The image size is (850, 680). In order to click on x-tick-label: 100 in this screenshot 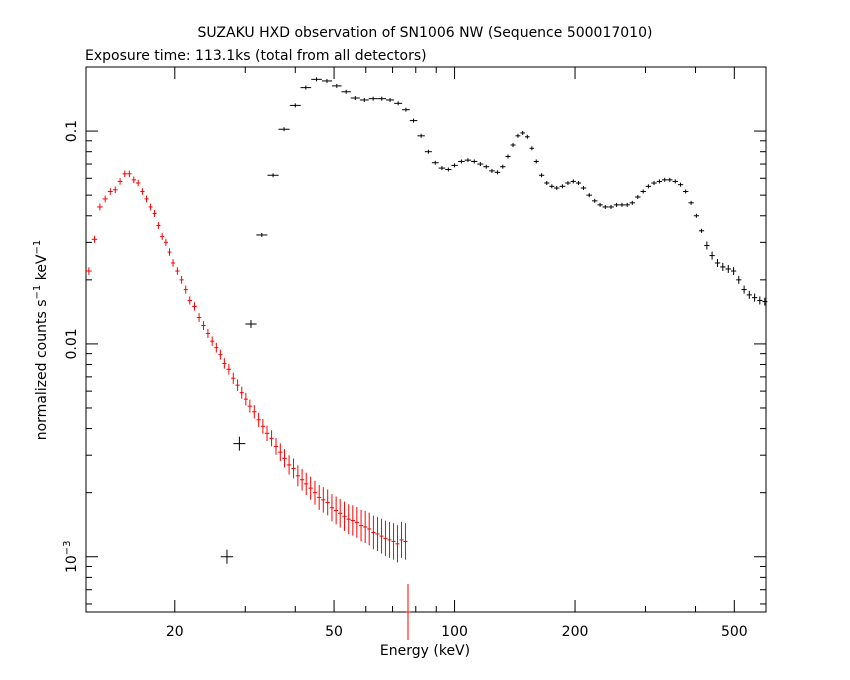, I will do `click(454, 632)`.